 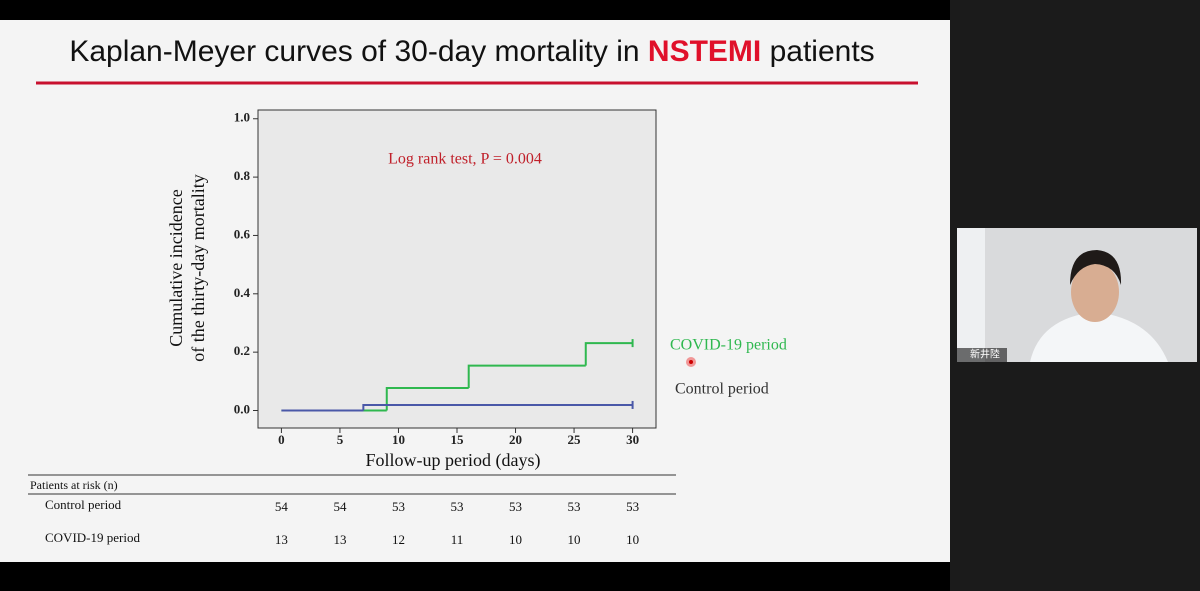 What do you see at coordinates (691, 362) in the screenshot?
I see `cursor-dot` at bounding box center [691, 362].